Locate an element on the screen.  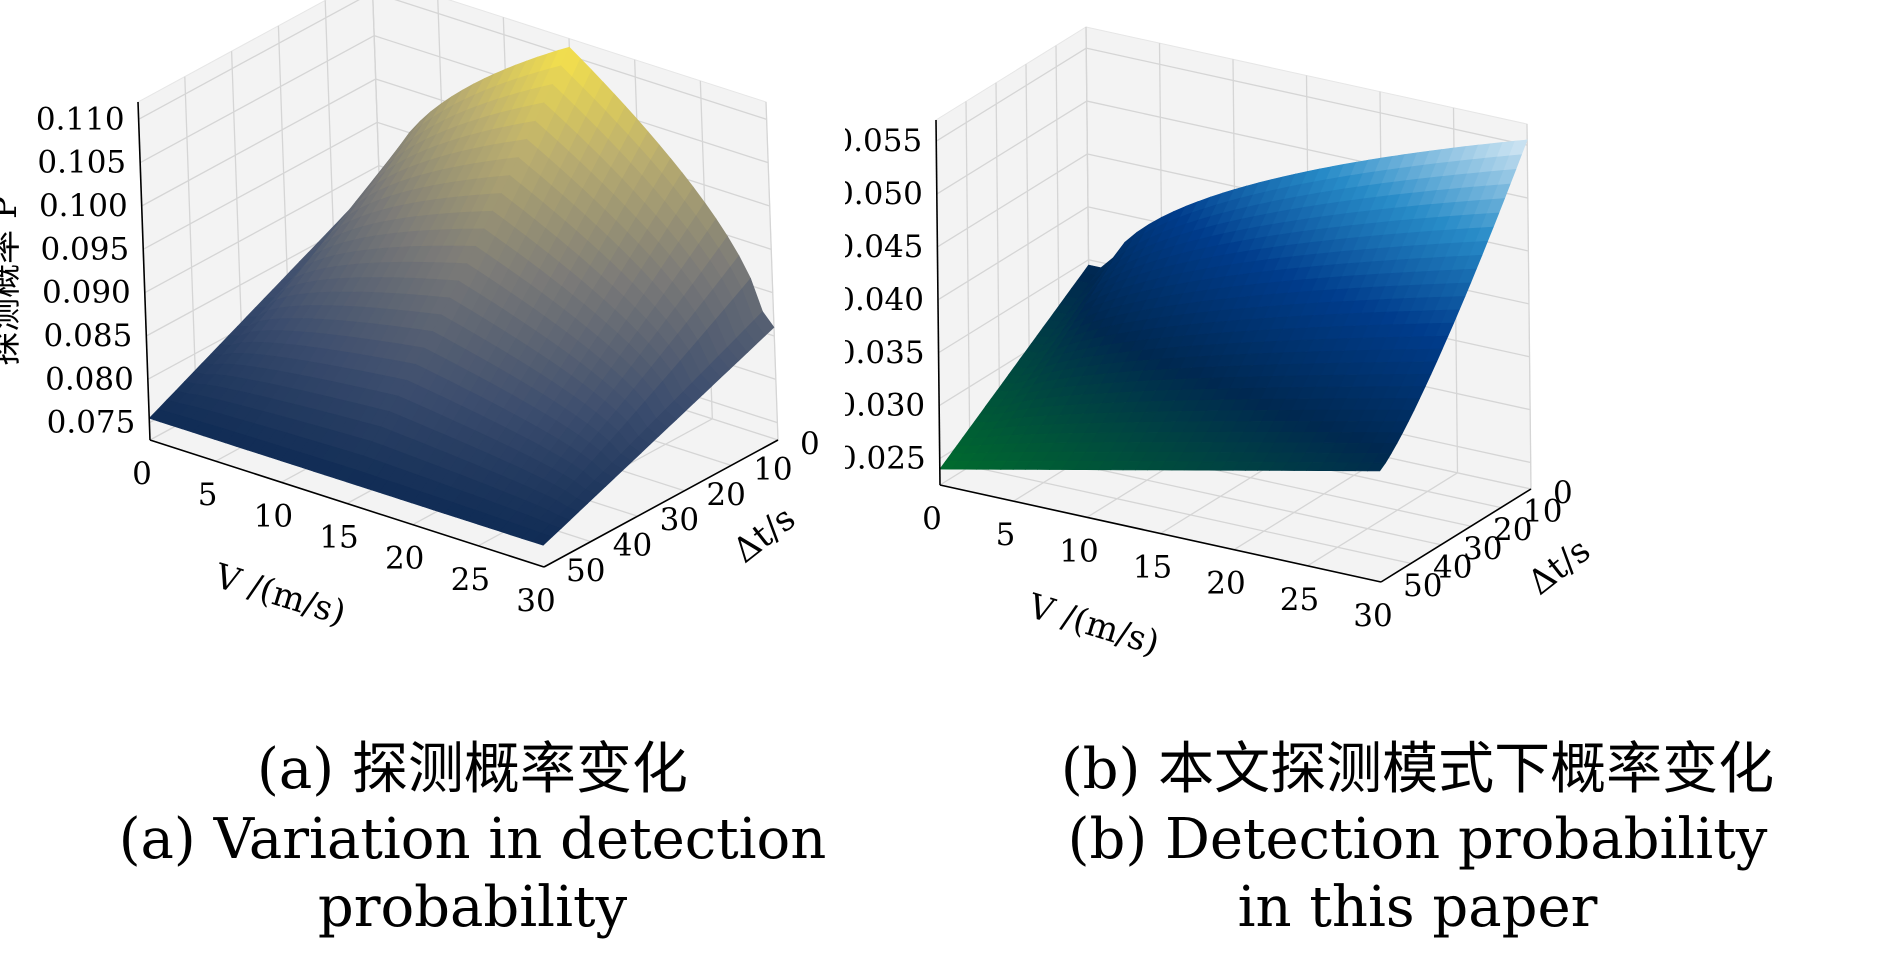
z-tick-label: 0.030 is located at coordinates (885, 406).